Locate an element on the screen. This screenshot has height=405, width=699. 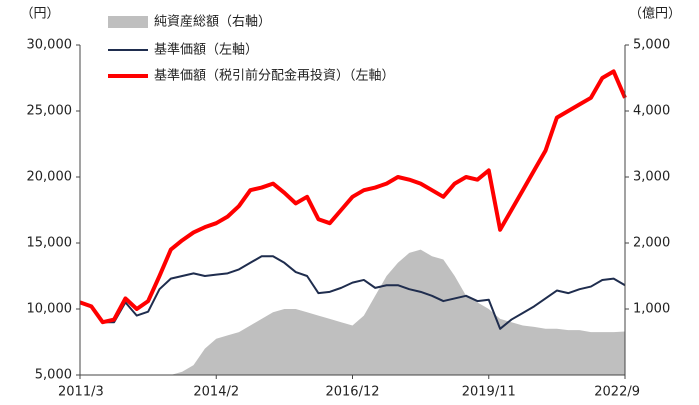
y2-tick-label: 4,000 is located at coordinates (651, 111).